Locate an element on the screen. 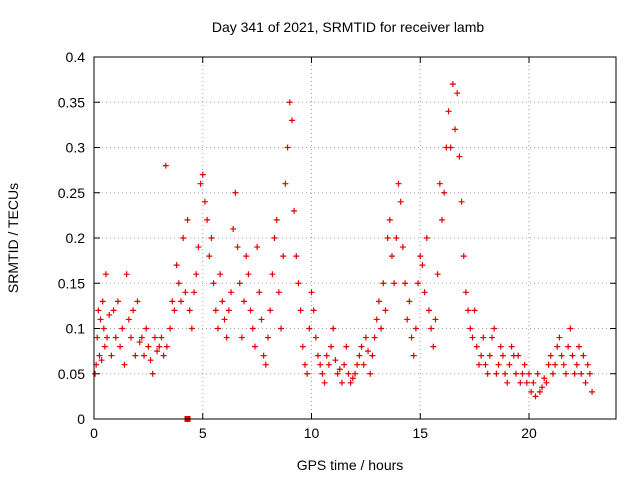 The width and height of the screenshot is (640, 480). y-tick-label: 0 is located at coordinates (81, 419).